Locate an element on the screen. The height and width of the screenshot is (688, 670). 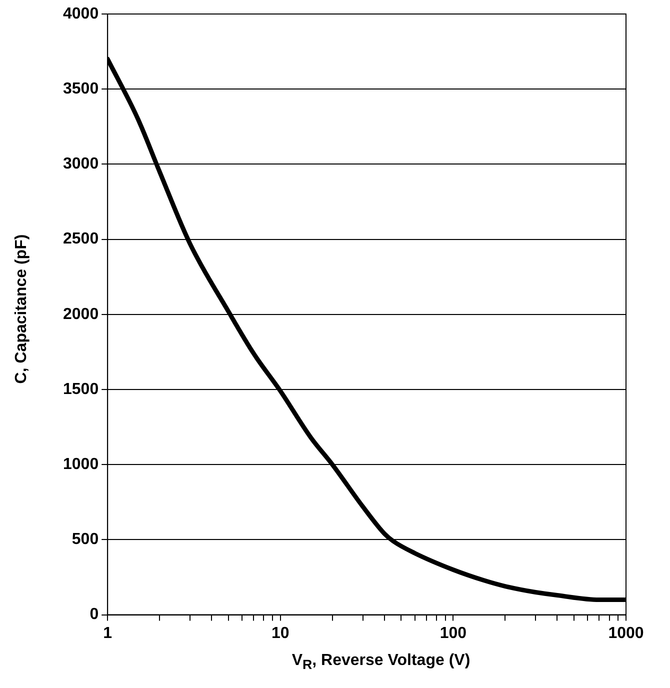
y-tick-label: 2500 is located at coordinates (81, 239).